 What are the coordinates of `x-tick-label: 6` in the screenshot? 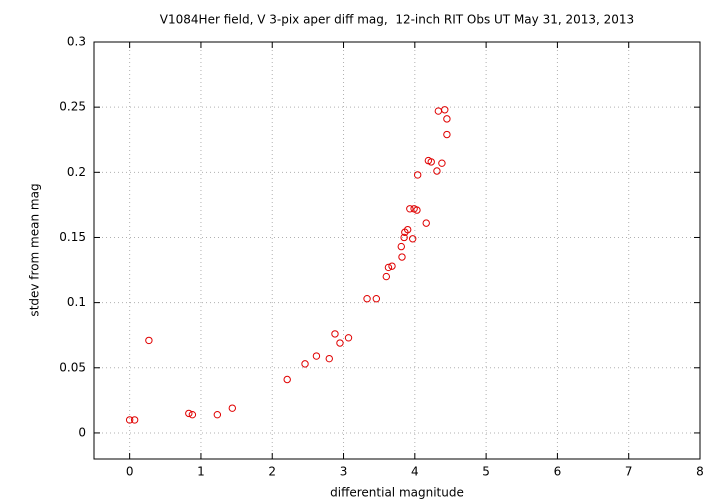 It's located at (558, 472).